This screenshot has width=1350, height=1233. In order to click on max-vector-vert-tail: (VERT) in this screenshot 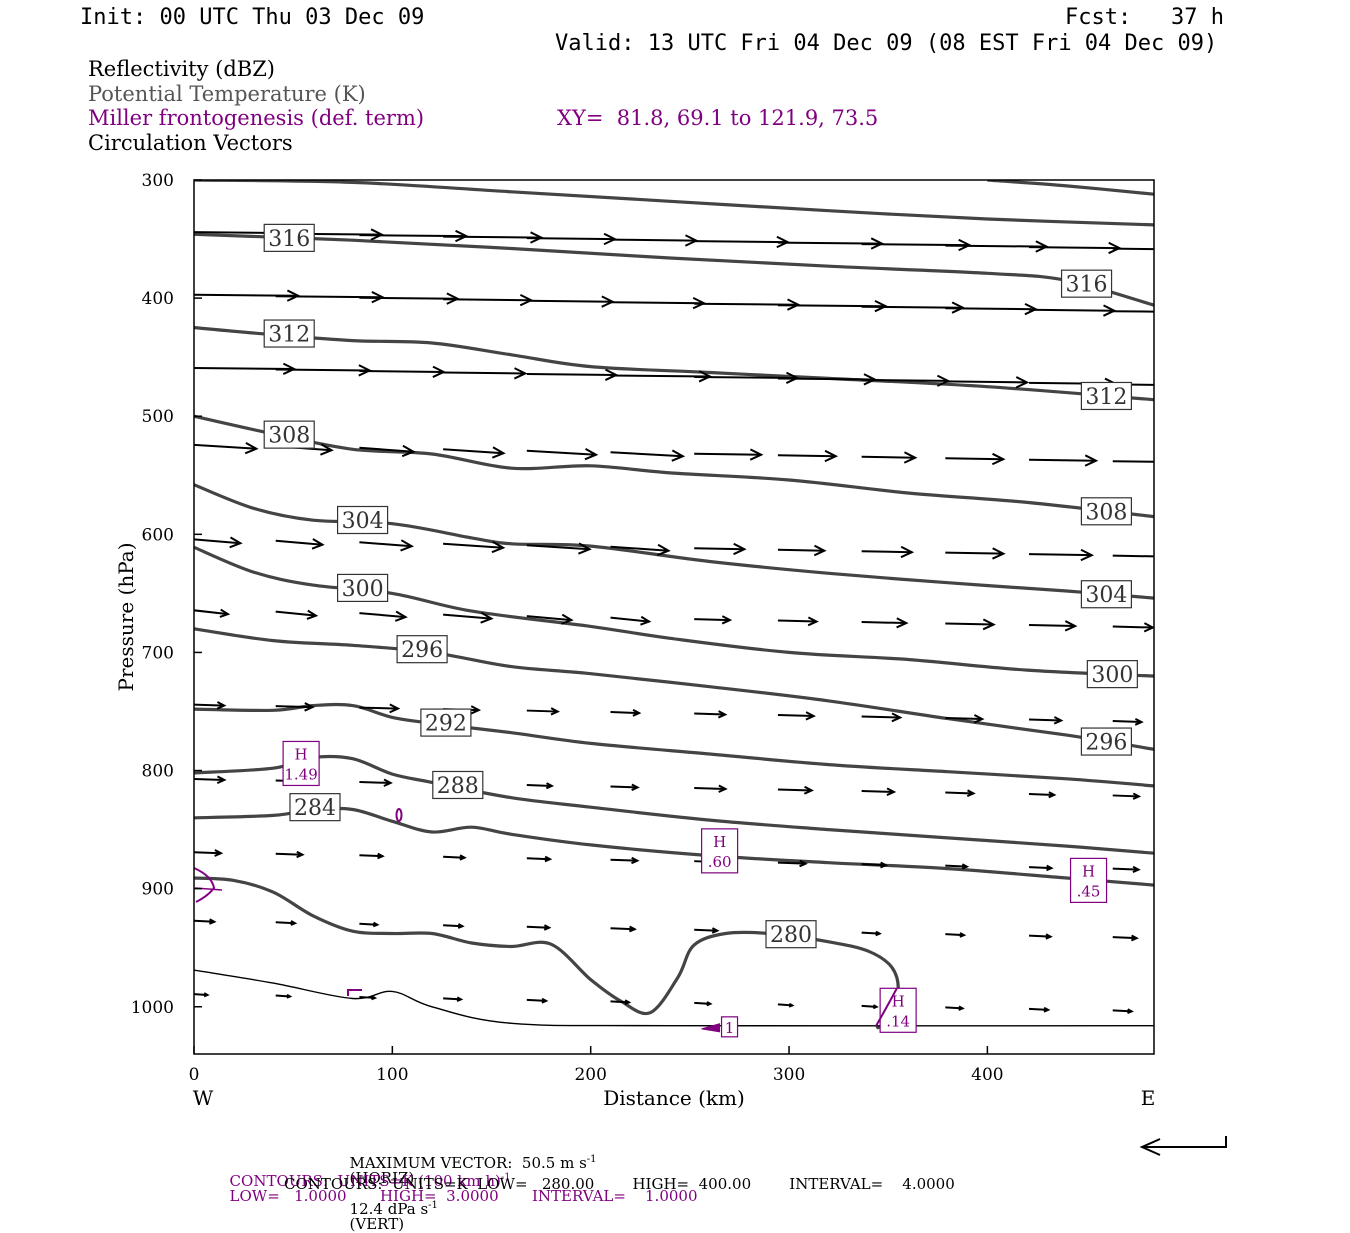, I will do `click(377, 1224)`.